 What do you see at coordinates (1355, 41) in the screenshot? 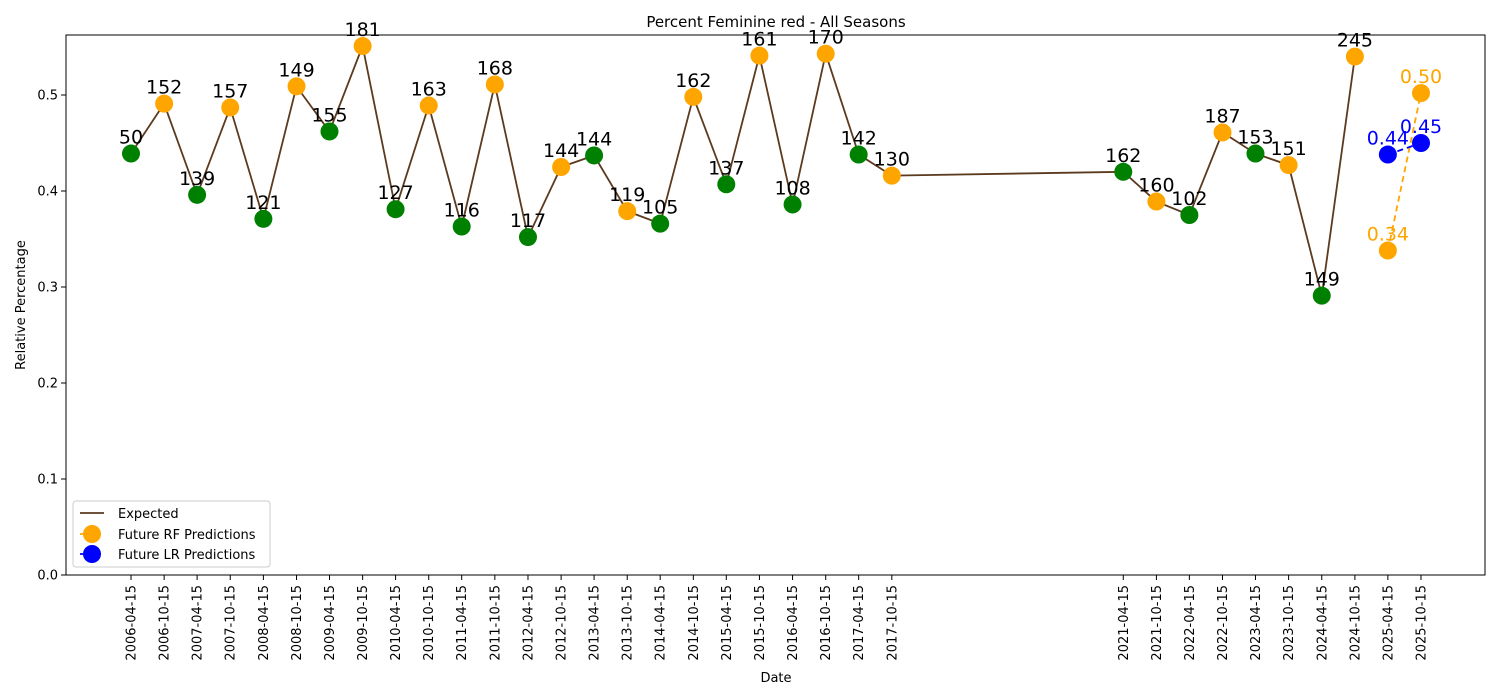
I see `data-label: 245` at bounding box center [1355, 41].